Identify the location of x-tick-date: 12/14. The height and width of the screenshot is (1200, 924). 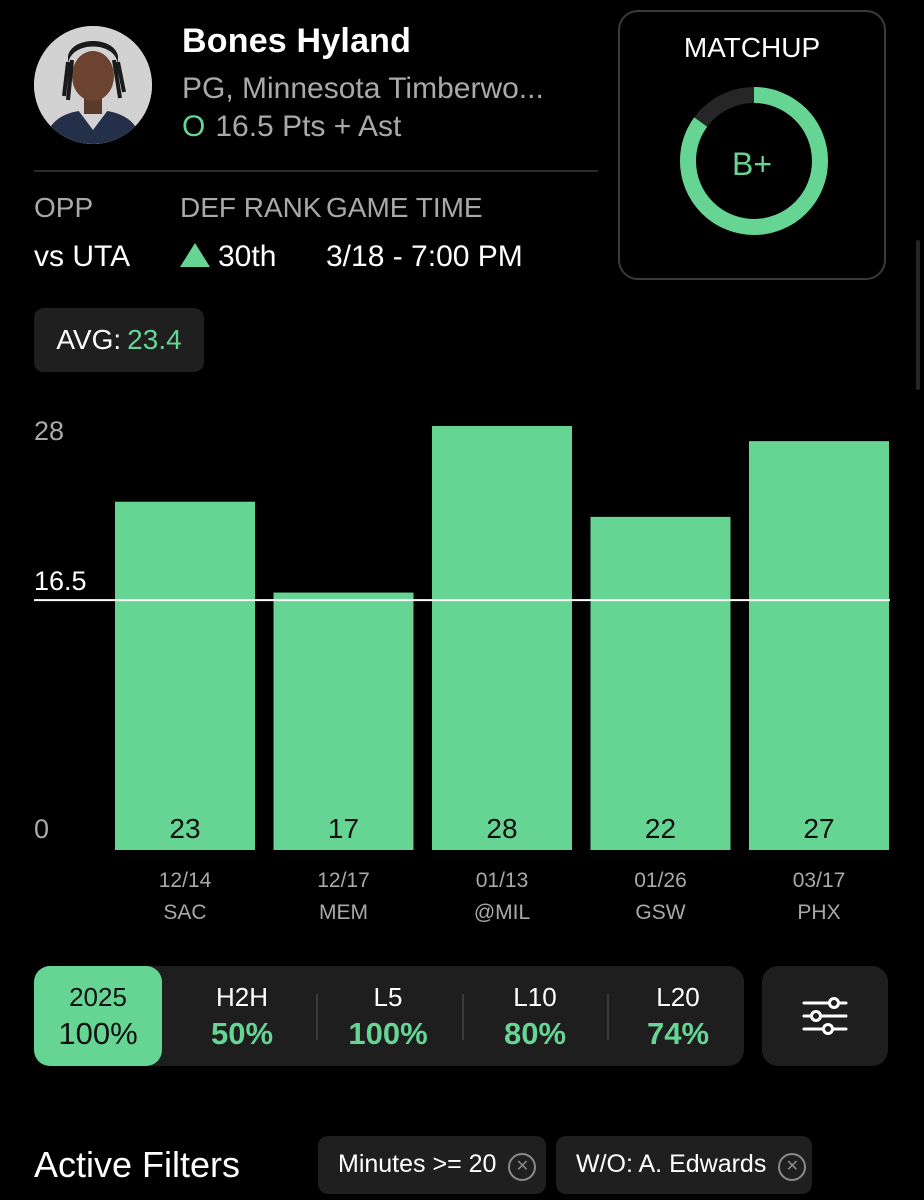
(185, 880).